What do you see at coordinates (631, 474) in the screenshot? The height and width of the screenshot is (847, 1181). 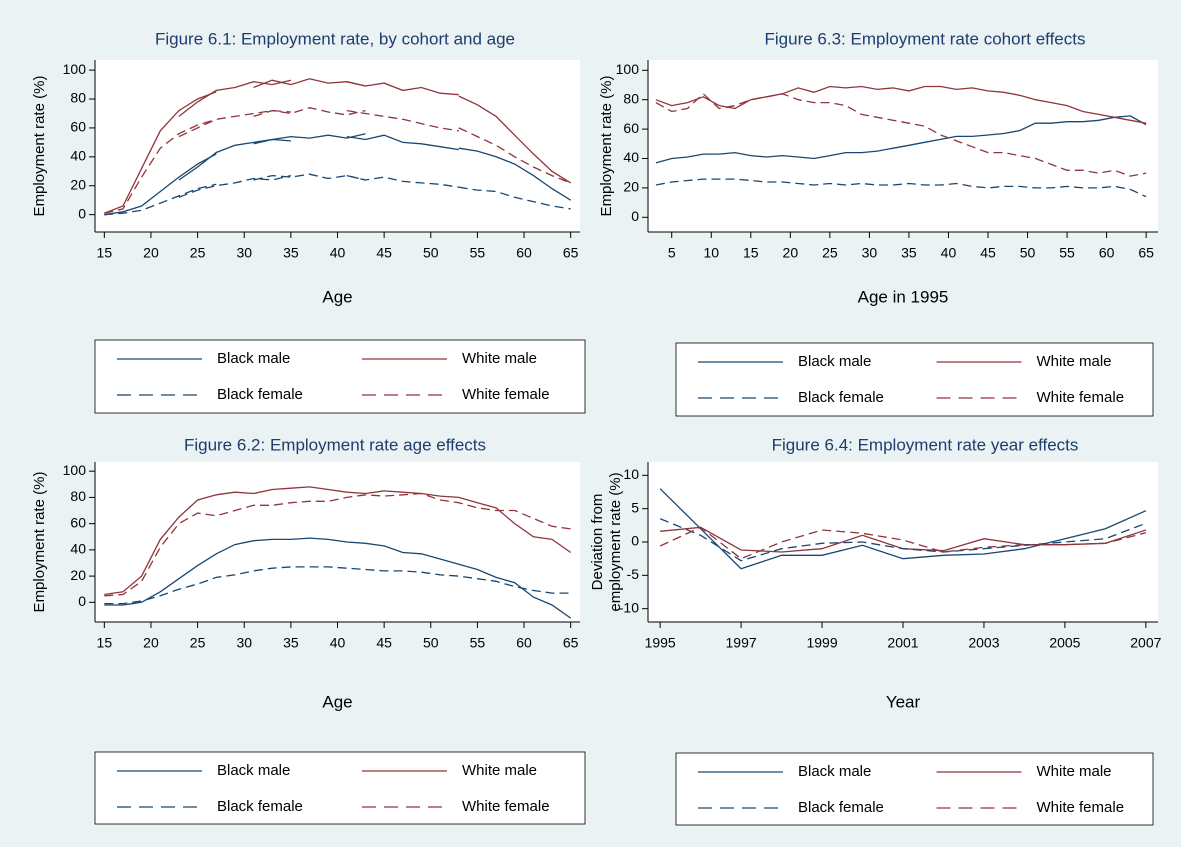 I see `y-tick-label: 10` at bounding box center [631, 474].